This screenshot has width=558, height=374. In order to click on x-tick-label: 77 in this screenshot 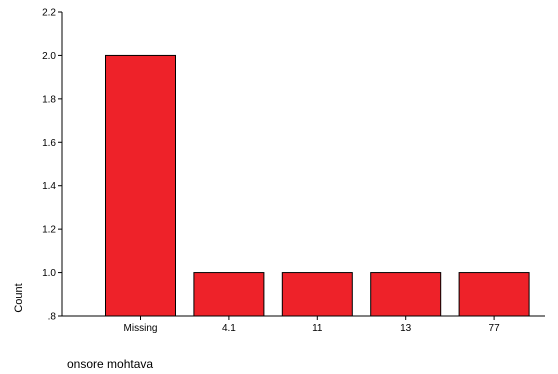, I will do `click(495, 328)`.